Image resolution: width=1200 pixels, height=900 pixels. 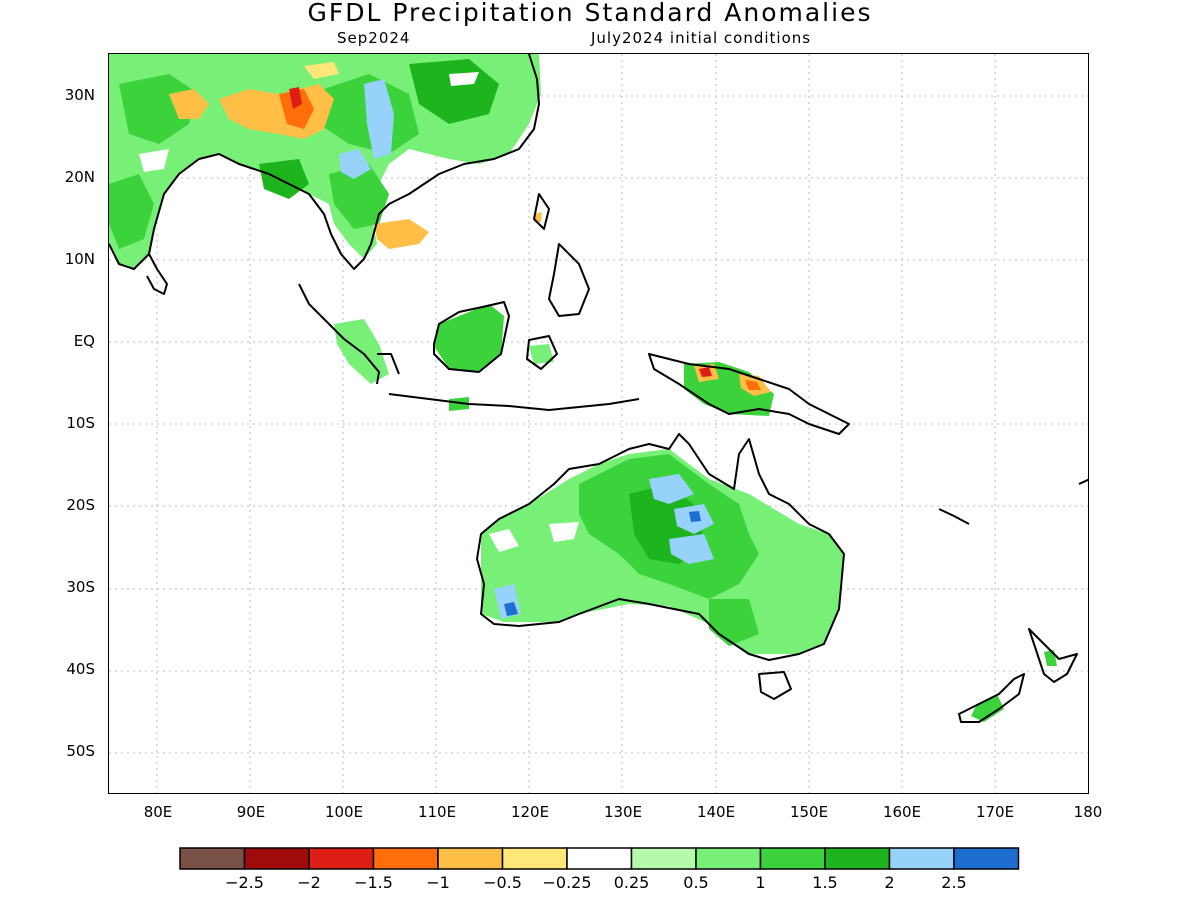 What do you see at coordinates (889, 882) in the screenshot?
I see `colorbar-tick-label: 2` at bounding box center [889, 882].